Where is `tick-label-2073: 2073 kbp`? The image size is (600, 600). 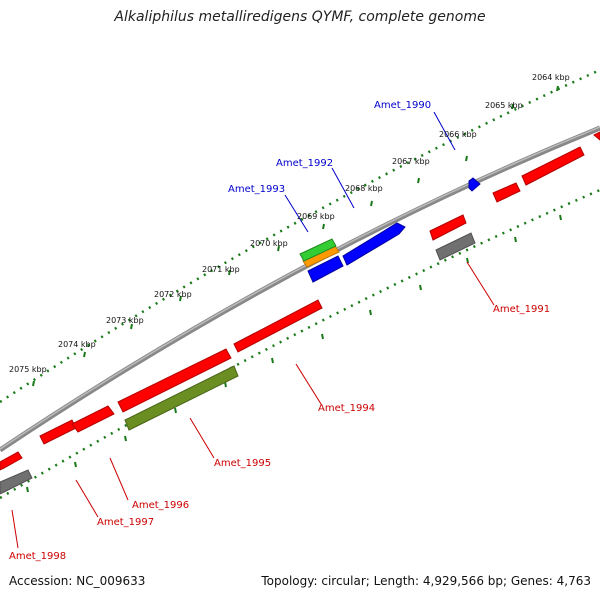 tick-label-2073: 2073 kbp is located at coordinates (125, 320).